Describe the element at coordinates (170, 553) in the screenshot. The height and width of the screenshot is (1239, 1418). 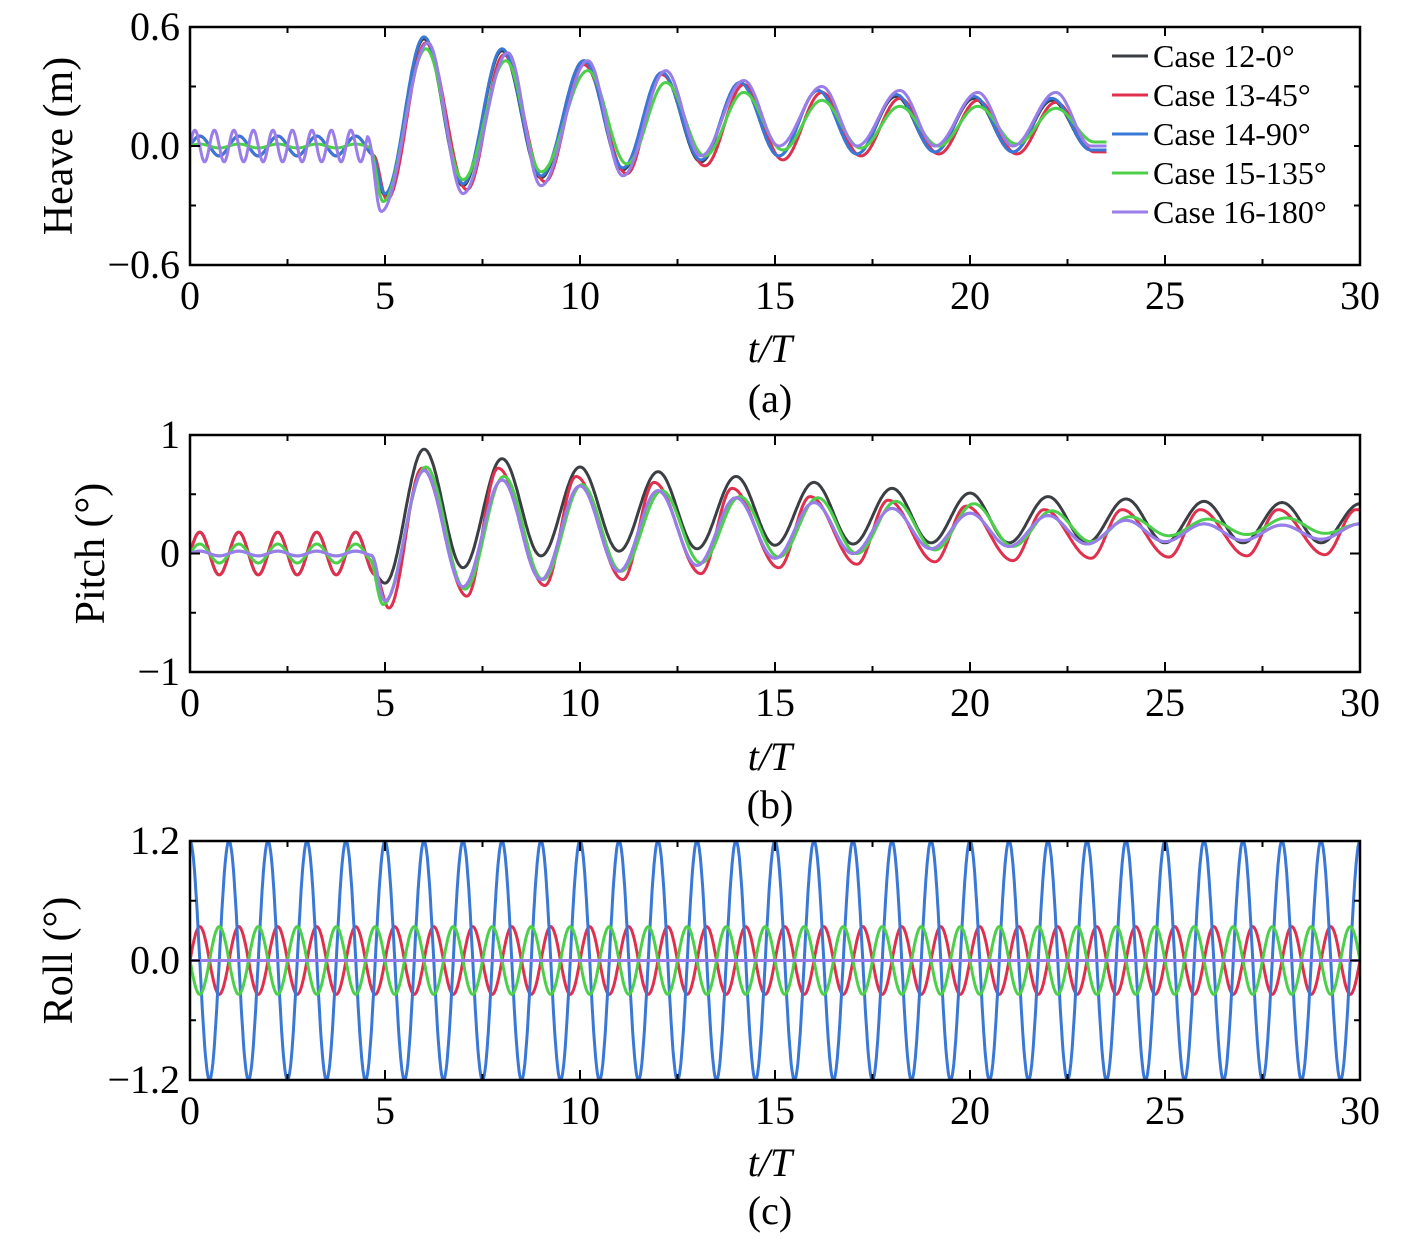
I see `y-tick-label: 0` at that location.